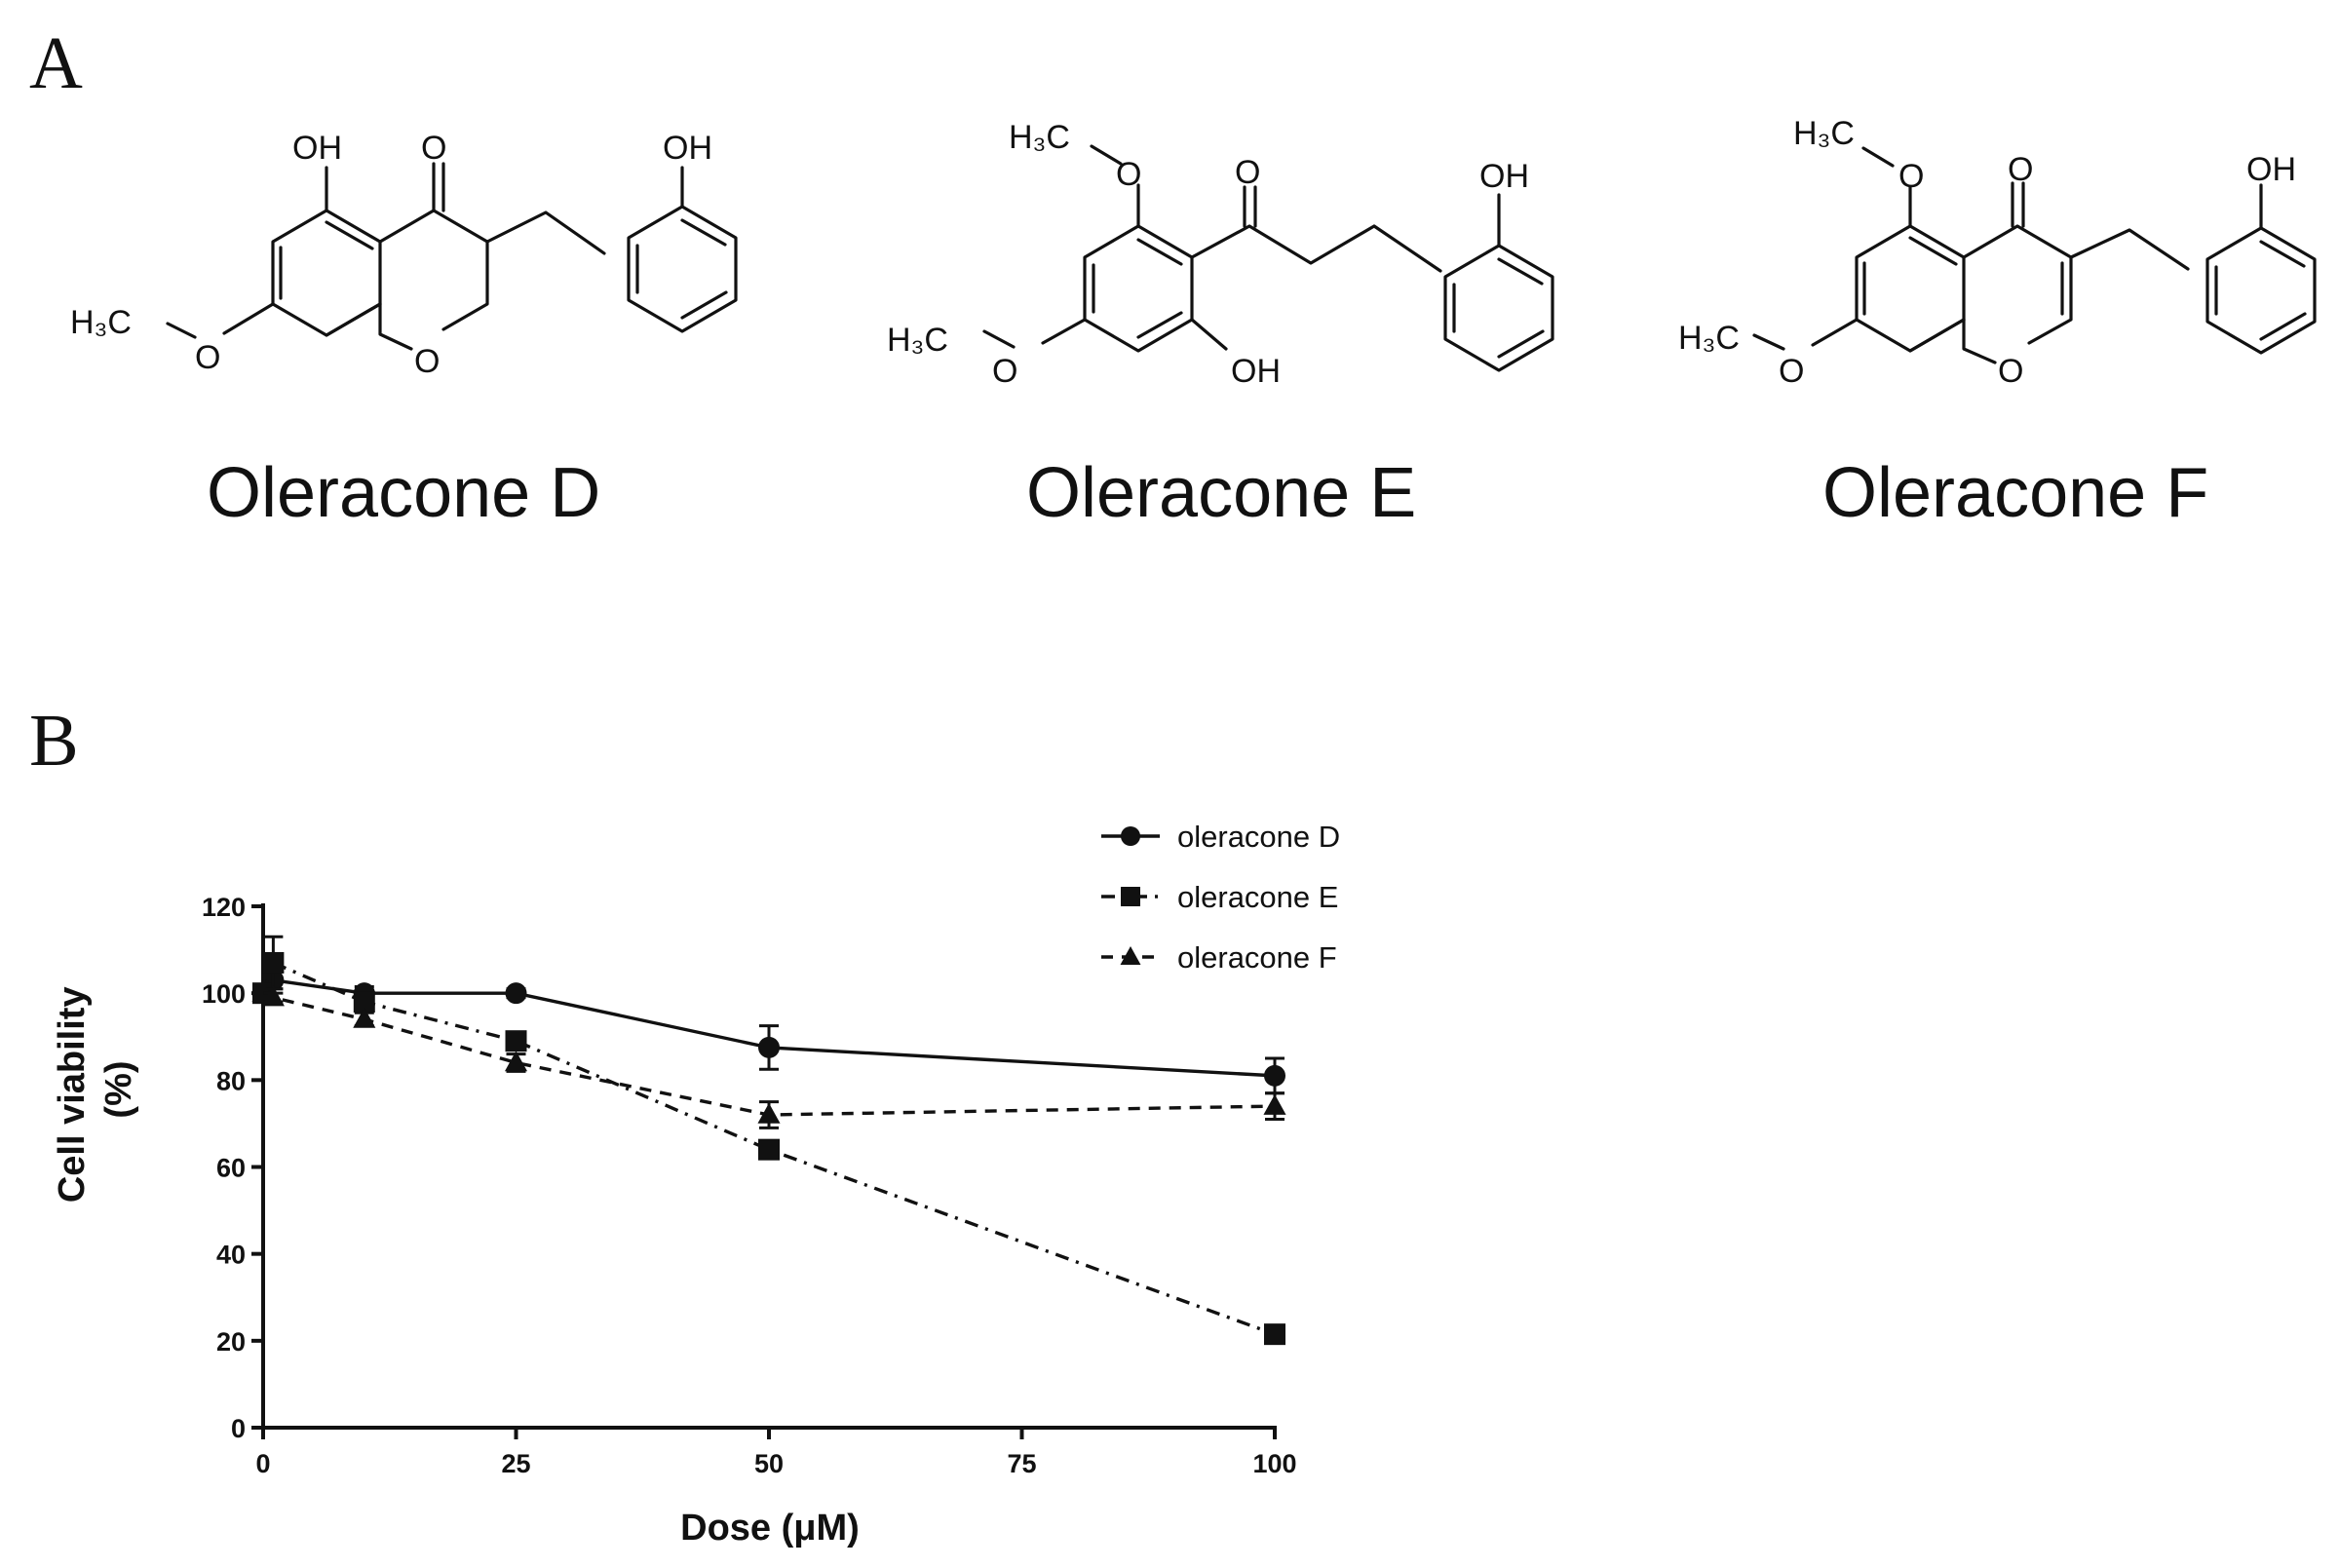 This screenshot has width=2339, height=1568. I want to click on y-tick-label: 60, so click(231, 1168).